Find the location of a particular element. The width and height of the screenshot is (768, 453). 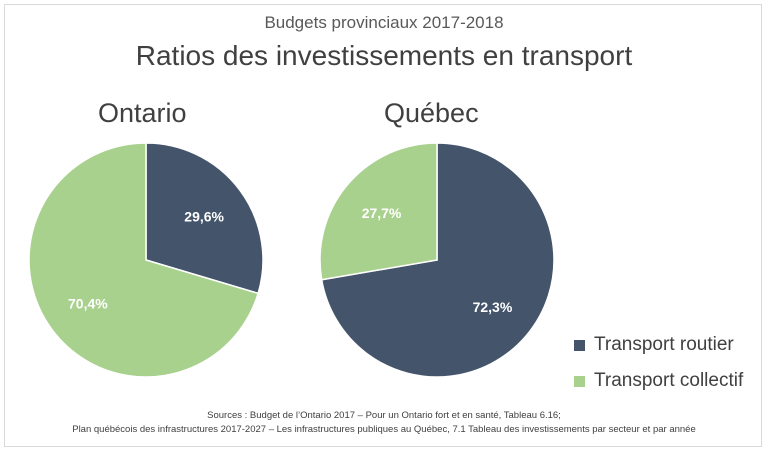

ontario-slice-routier is located at coordinates (204, 218).